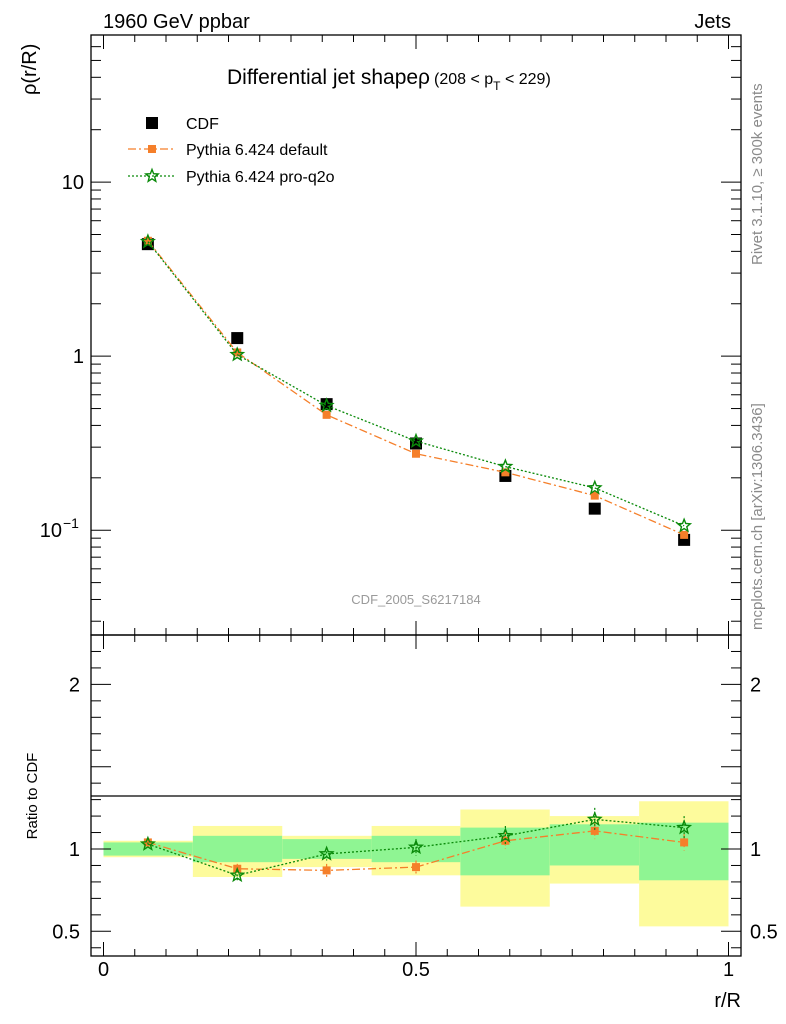 This screenshot has height=1024, width=786. Describe the element at coordinates (30, 69) in the screenshot. I see `y-axis-label: ρ(r/R)` at that location.